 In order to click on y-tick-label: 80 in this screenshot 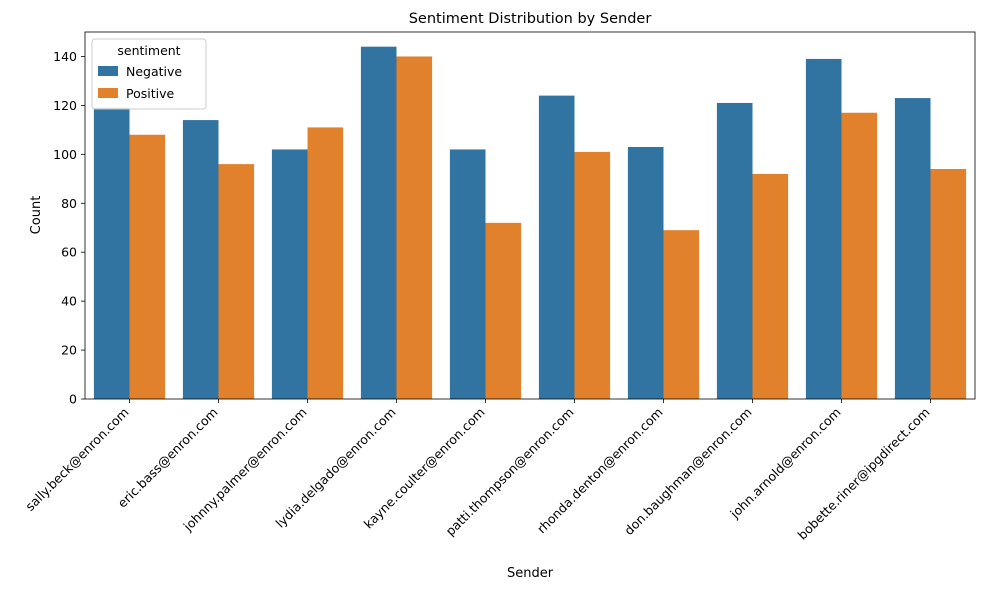, I will do `click(69, 203)`.